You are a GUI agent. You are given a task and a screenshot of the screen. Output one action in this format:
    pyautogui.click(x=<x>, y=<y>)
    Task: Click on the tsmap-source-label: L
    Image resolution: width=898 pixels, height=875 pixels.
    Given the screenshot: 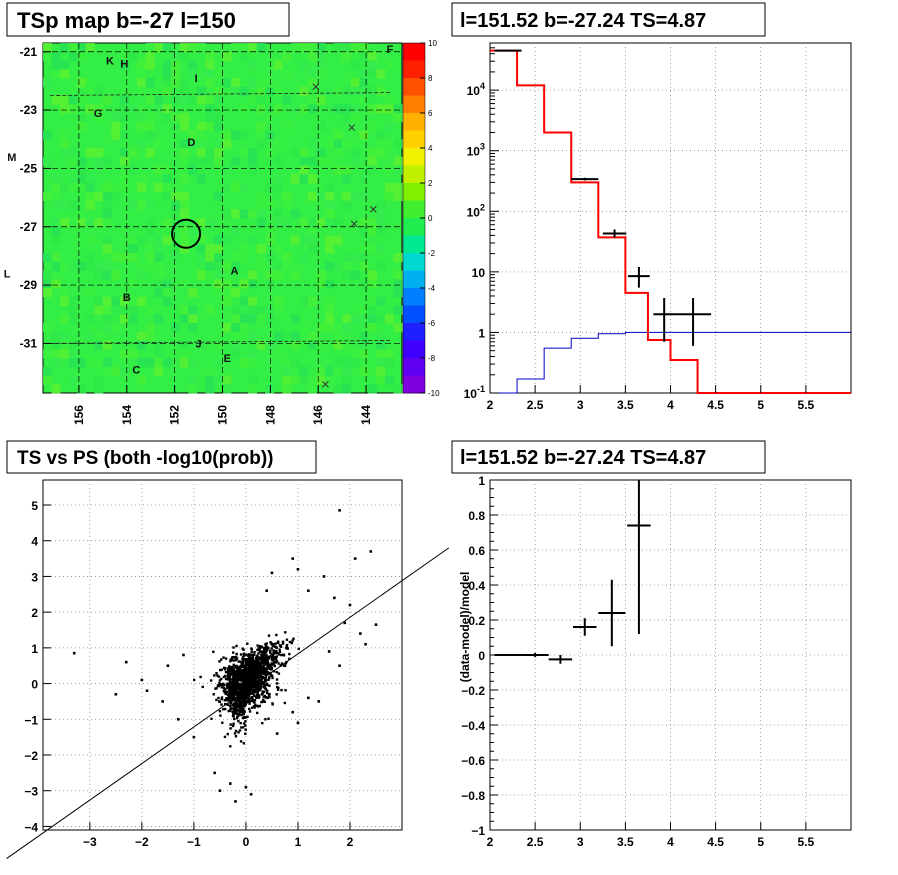 What is the action you would take?
    pyautogui.click(x=7, y=274)
    